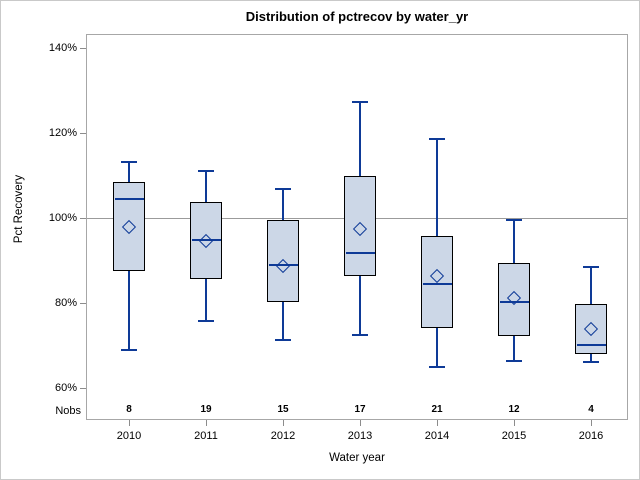  I want to click on x-tick-label: 2015, so click(514, 436).